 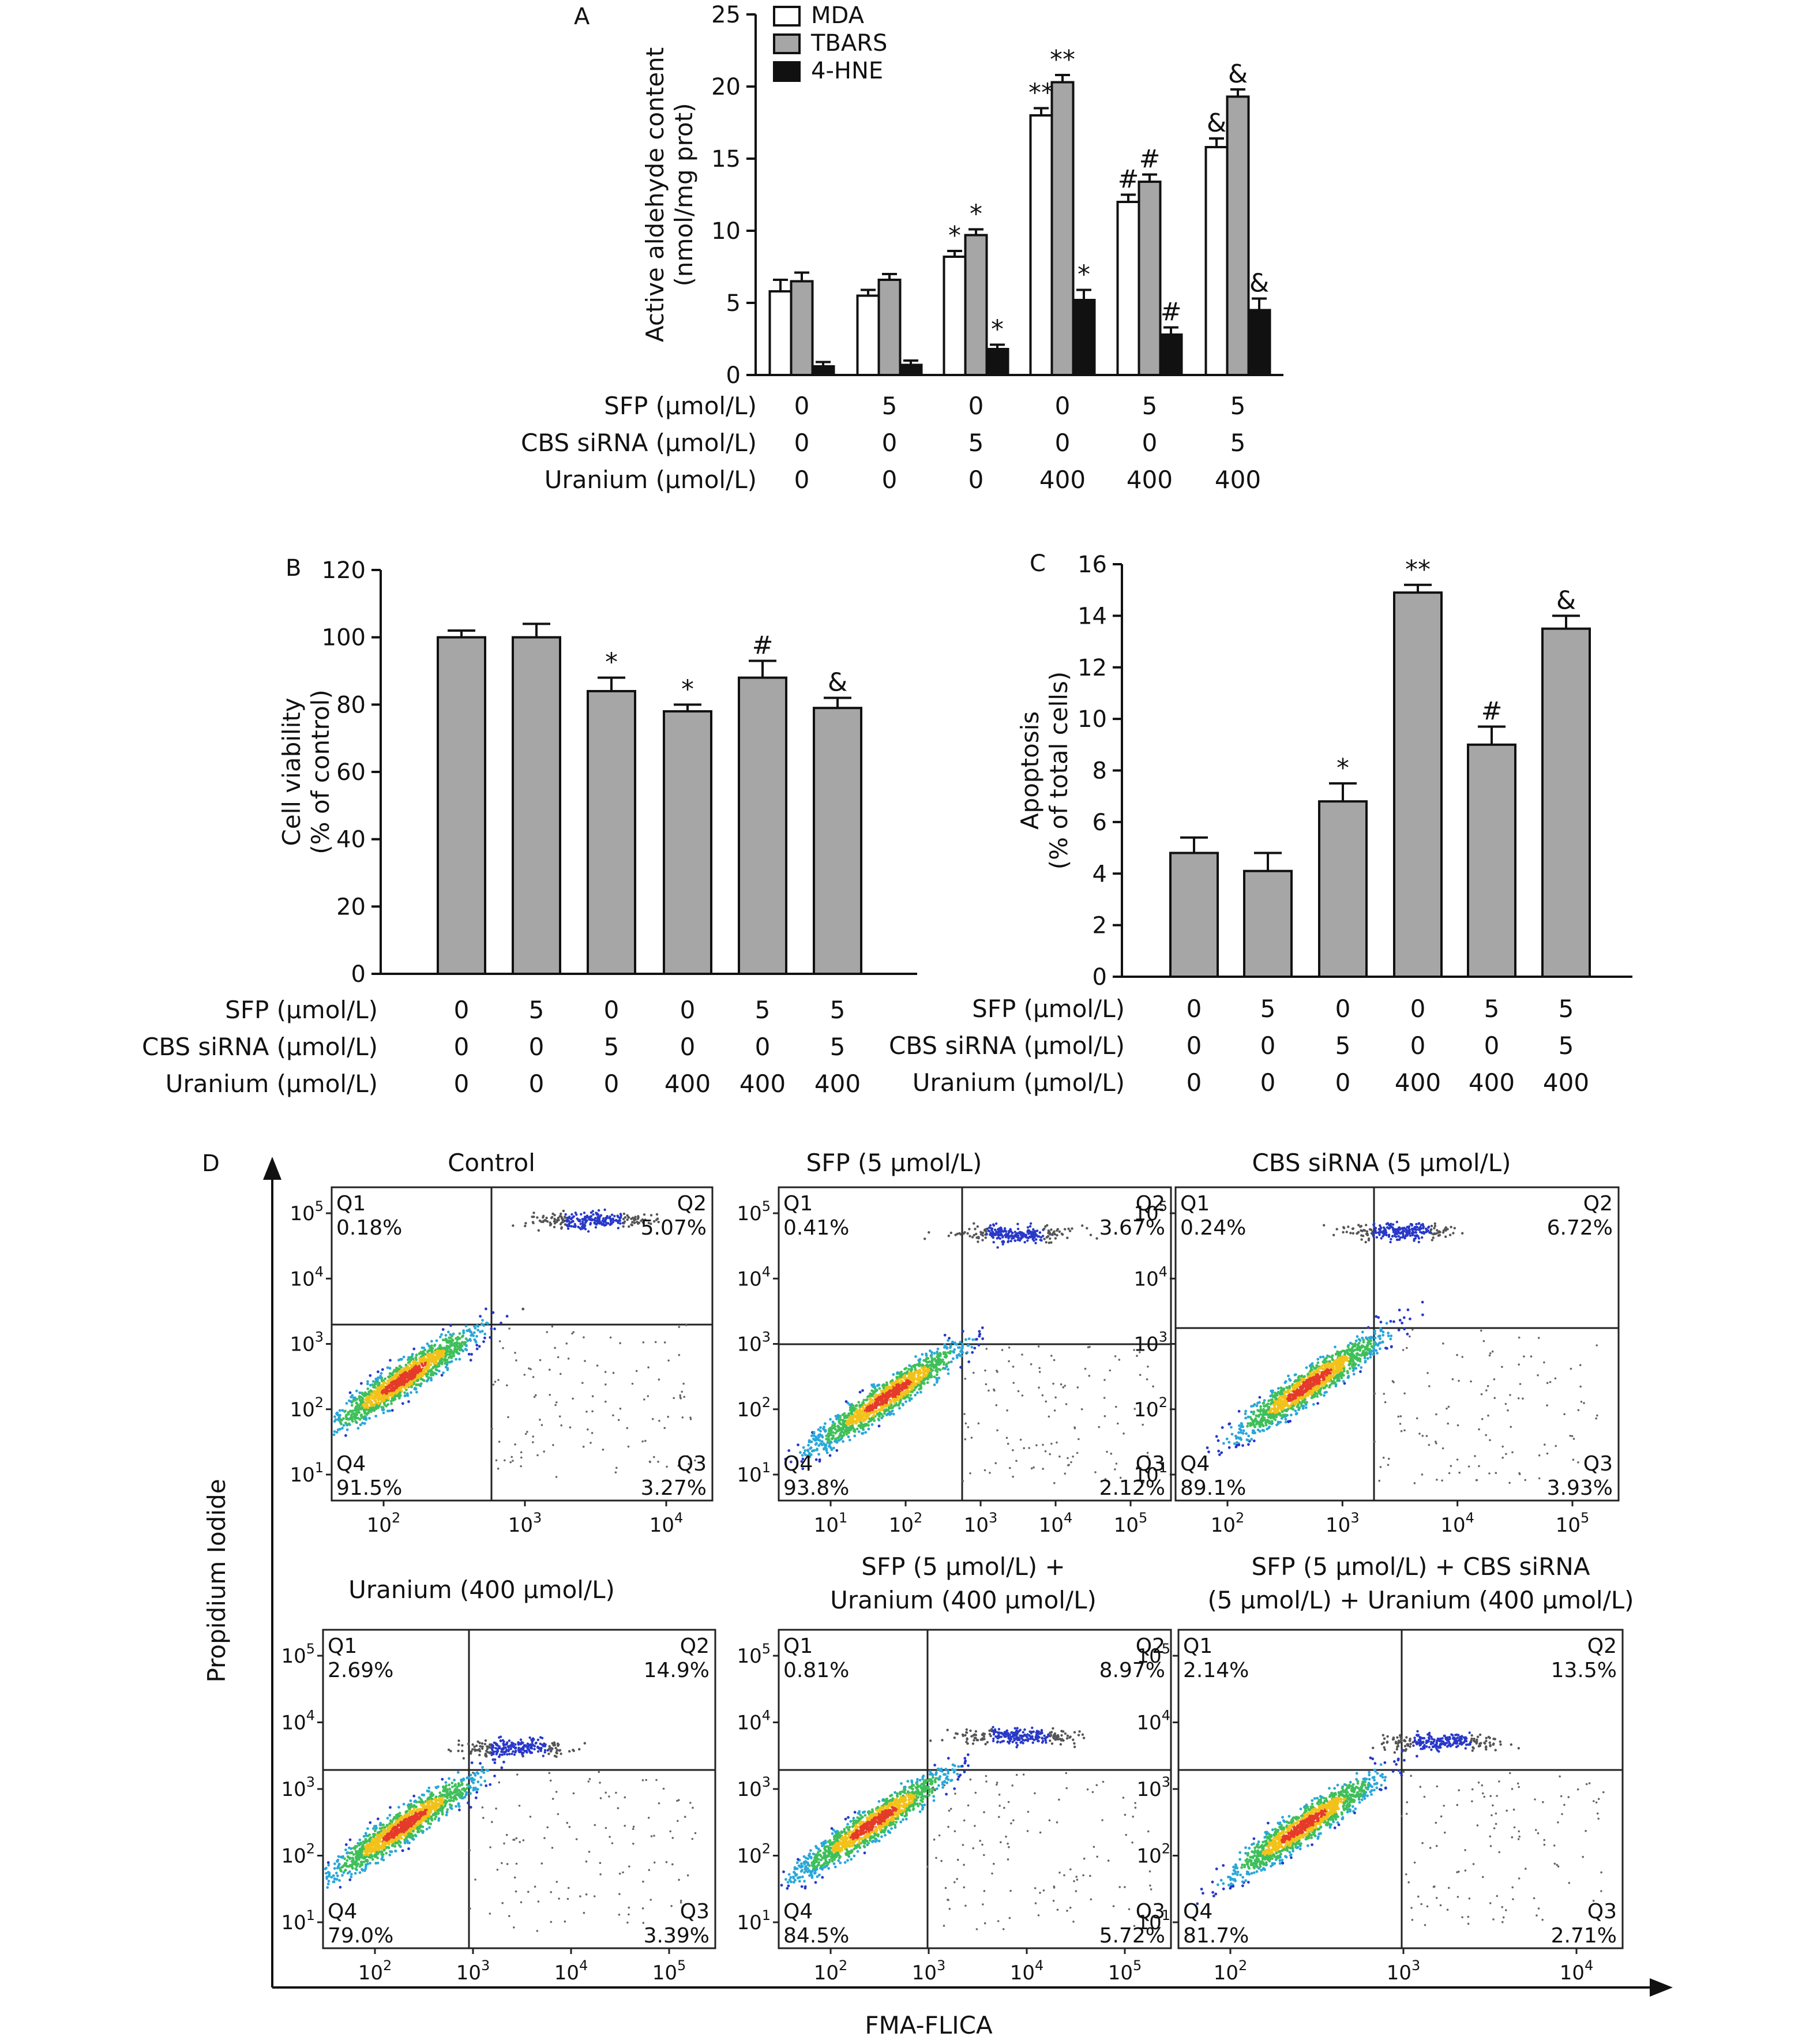 What do you see at coordinates (351, 840) in the screenshot?
I see `y-tick-label: 40` at bounding box center [351, 840].